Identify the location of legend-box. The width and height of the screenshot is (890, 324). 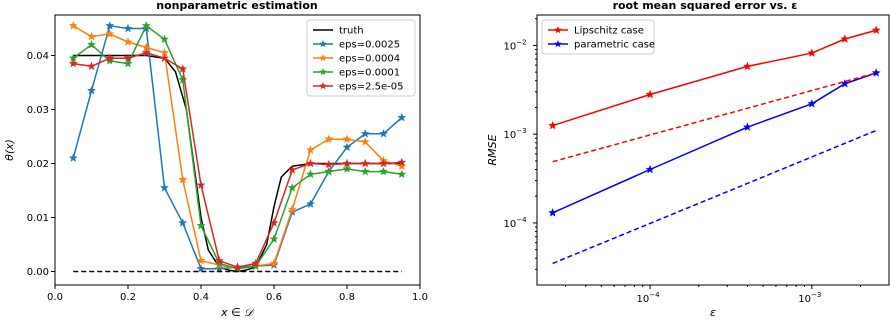
(361, 58).